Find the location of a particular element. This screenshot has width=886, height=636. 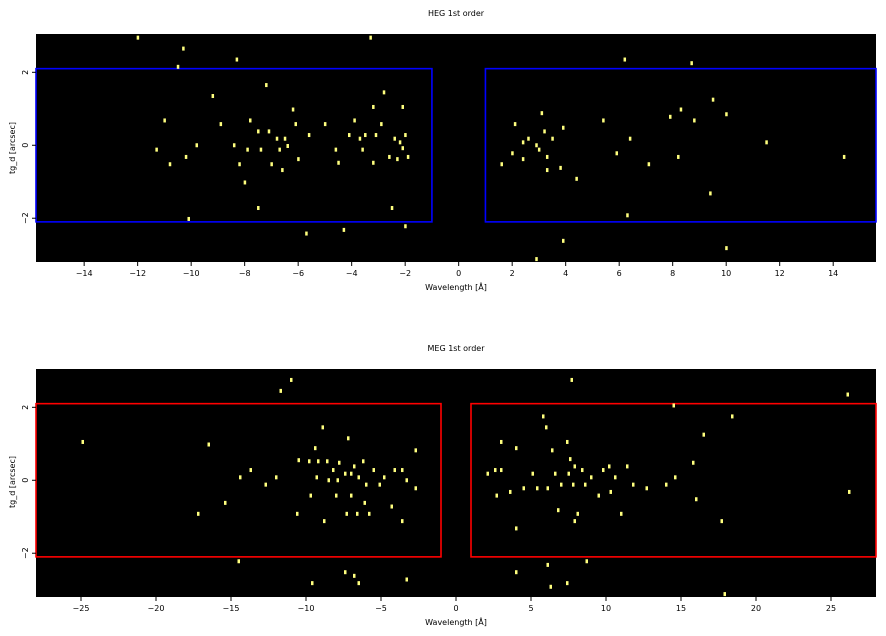

meg-y-tick-label: 0 is located at coordinates (25, 480).